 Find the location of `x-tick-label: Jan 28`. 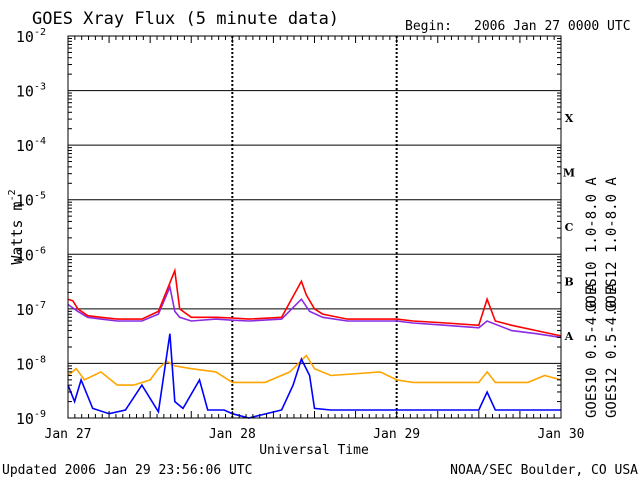

x-tick-label: Jan 28 is located at coordinates (232, 434).